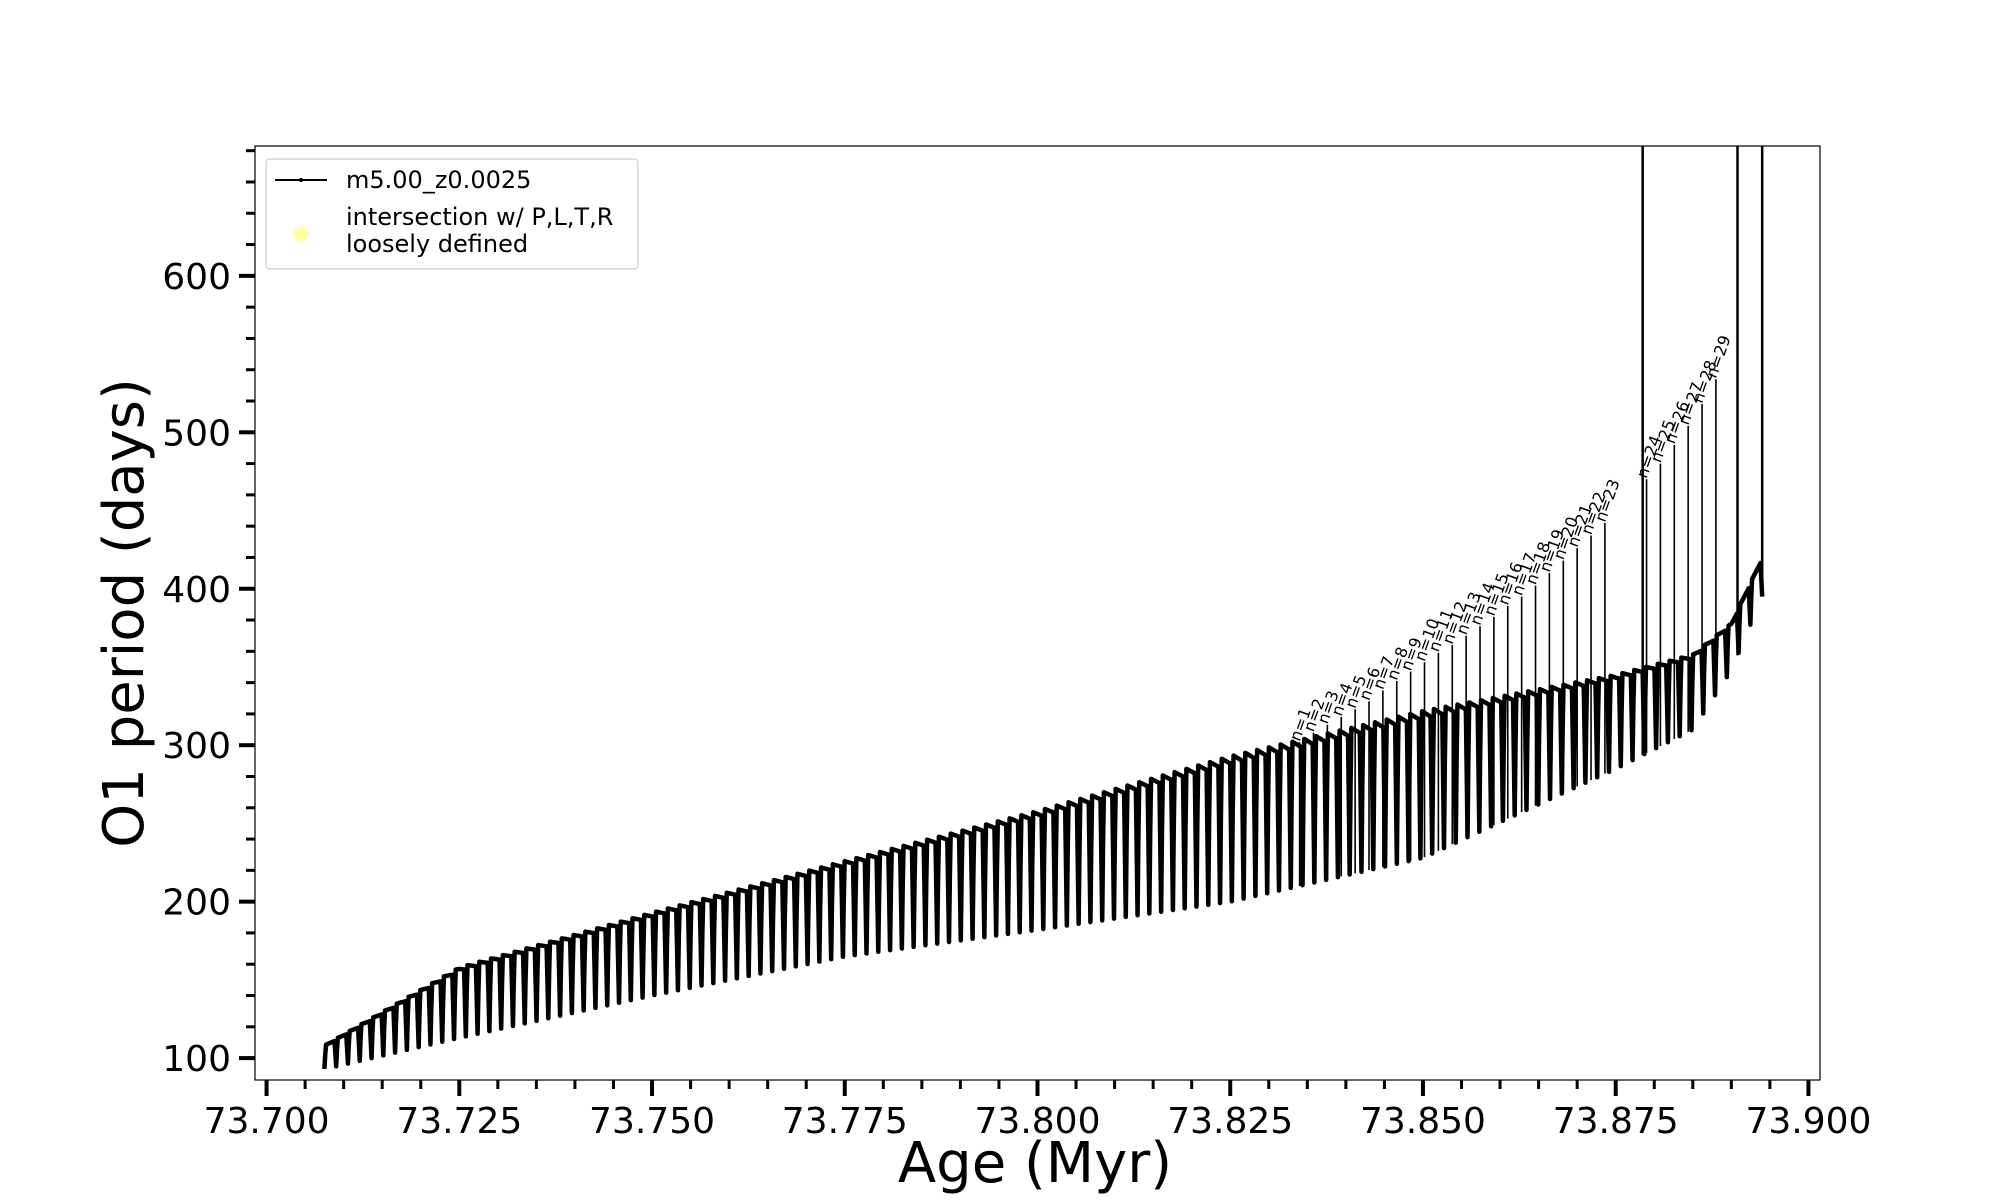  I want to click on y-axis-title: O1 period (days), so click(124, 613).